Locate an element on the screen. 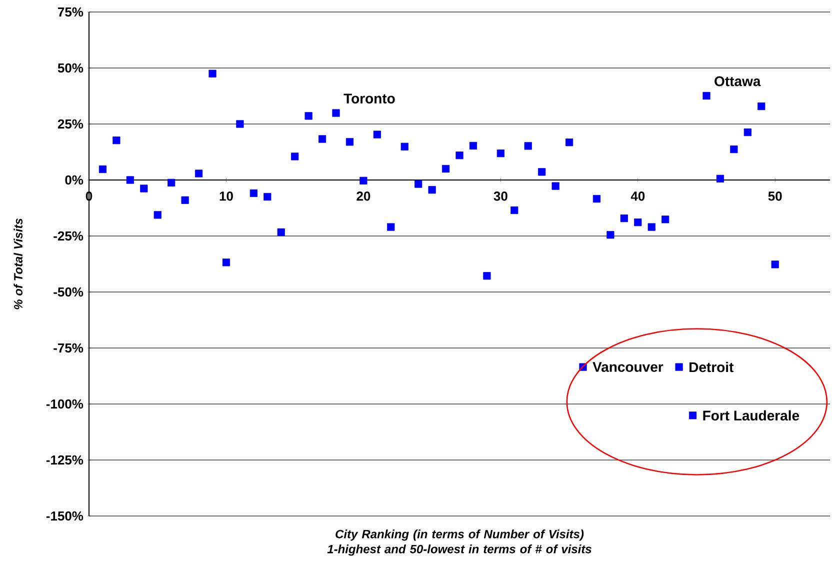  y-tick-label: 50% is located at coordinates (71, 68).